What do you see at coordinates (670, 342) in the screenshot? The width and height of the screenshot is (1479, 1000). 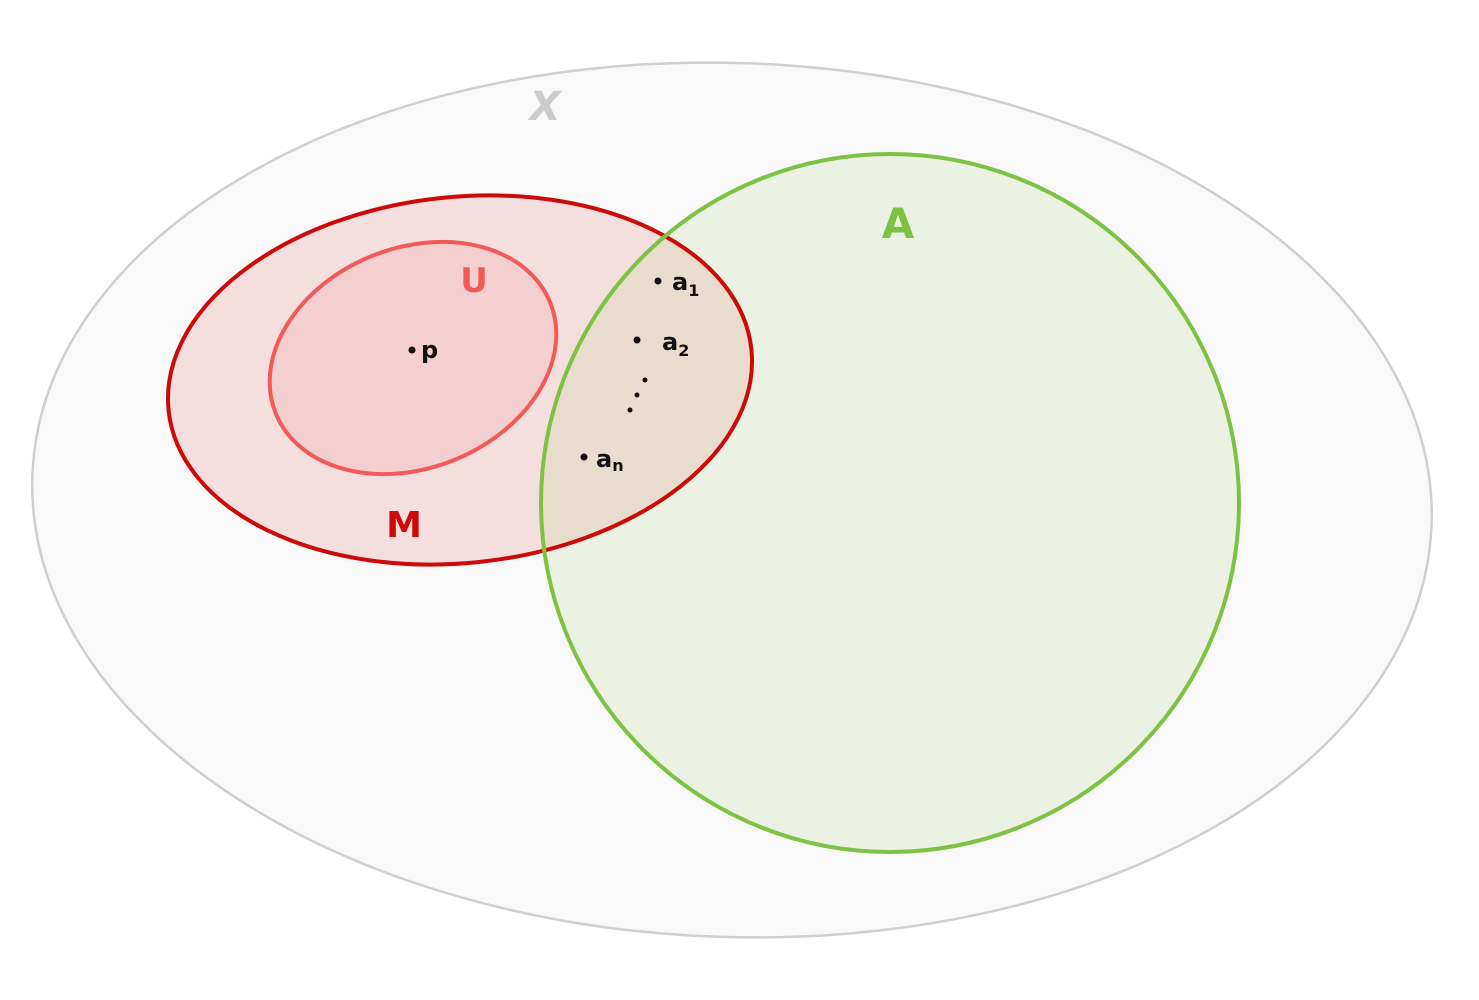 I see `point-a2-letter: a` at bounding box center [670, 342].